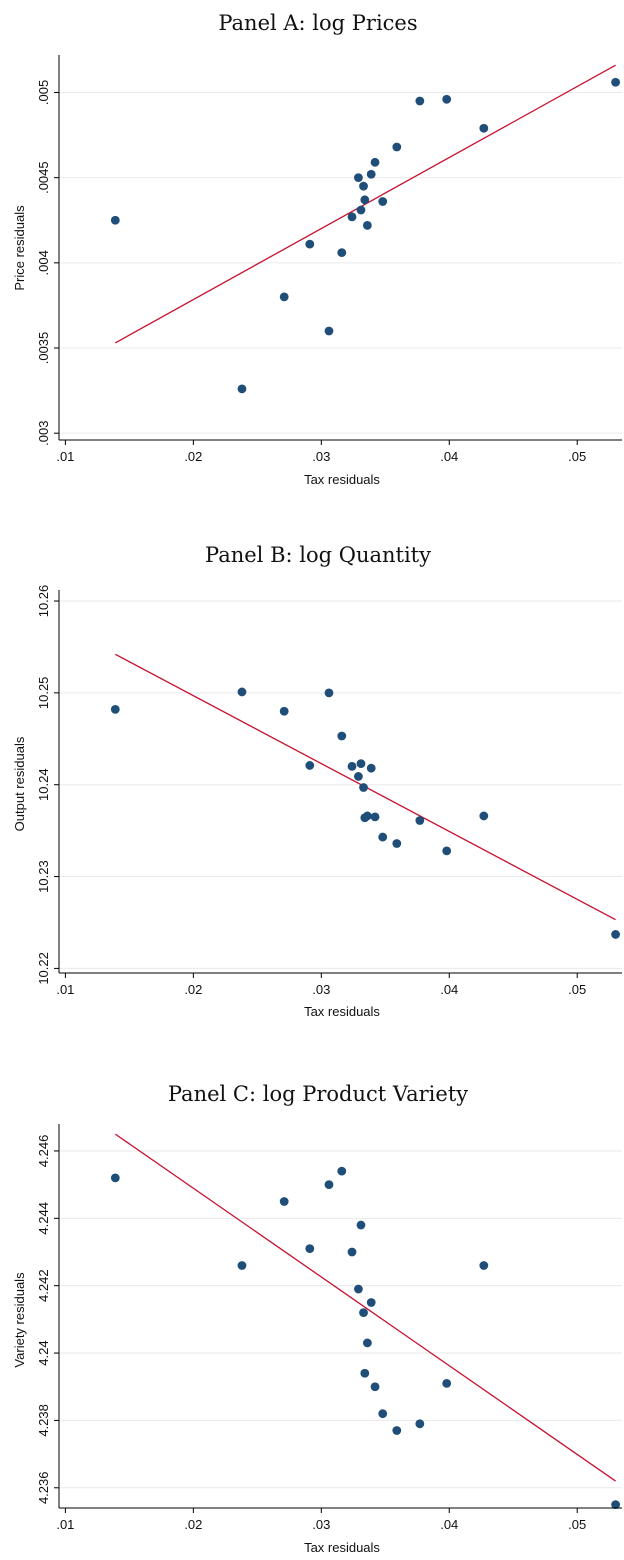  Describe the element at coordinates (449, 456) in the screenshot. I see `panel-a-x-tick-label-3: .04` at that location.